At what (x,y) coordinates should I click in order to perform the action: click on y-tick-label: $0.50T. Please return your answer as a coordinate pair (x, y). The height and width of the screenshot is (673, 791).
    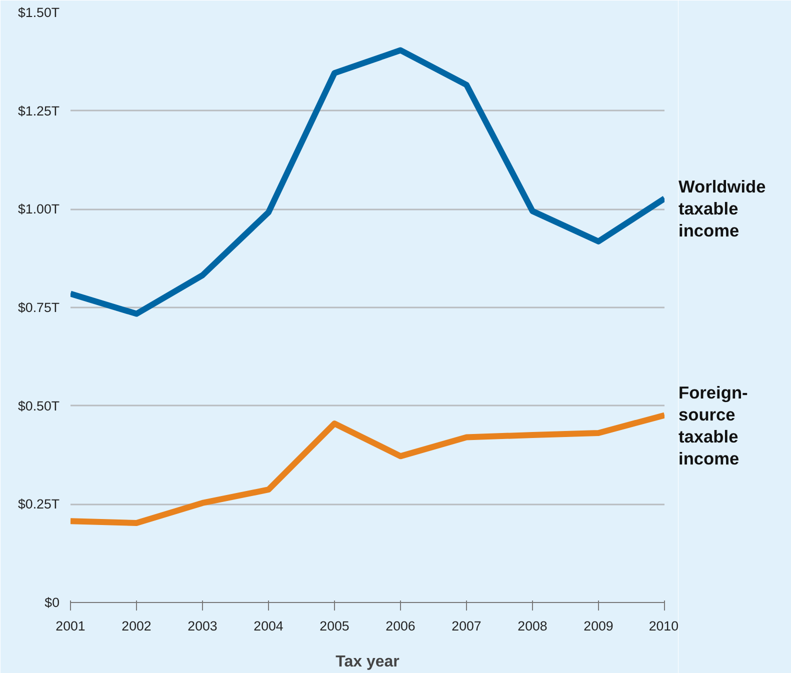
    Looking at the image, I should click on (39, 406).